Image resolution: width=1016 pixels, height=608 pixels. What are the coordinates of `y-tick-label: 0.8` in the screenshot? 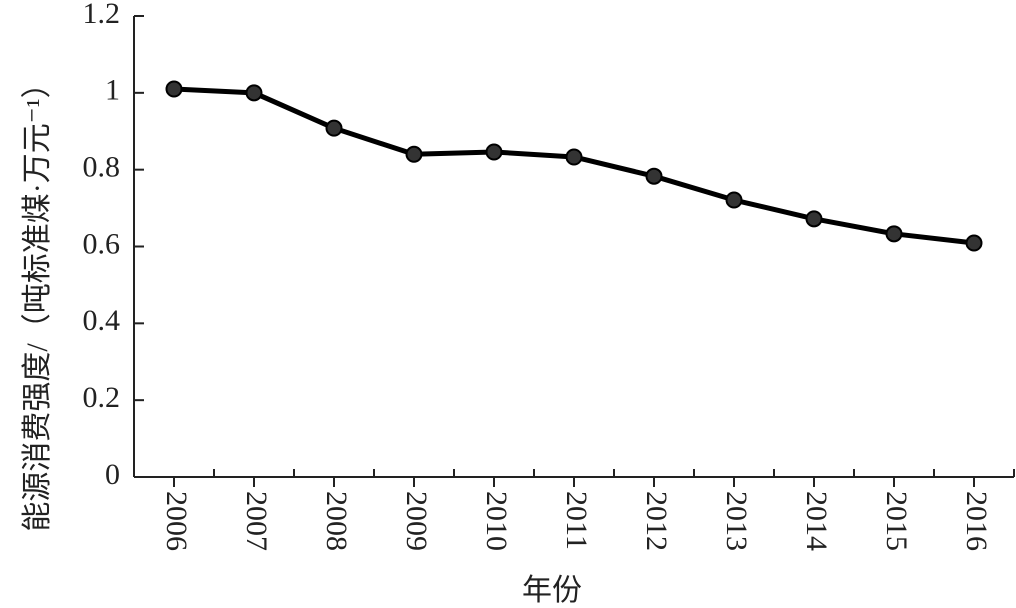 It's located at (102, 167).